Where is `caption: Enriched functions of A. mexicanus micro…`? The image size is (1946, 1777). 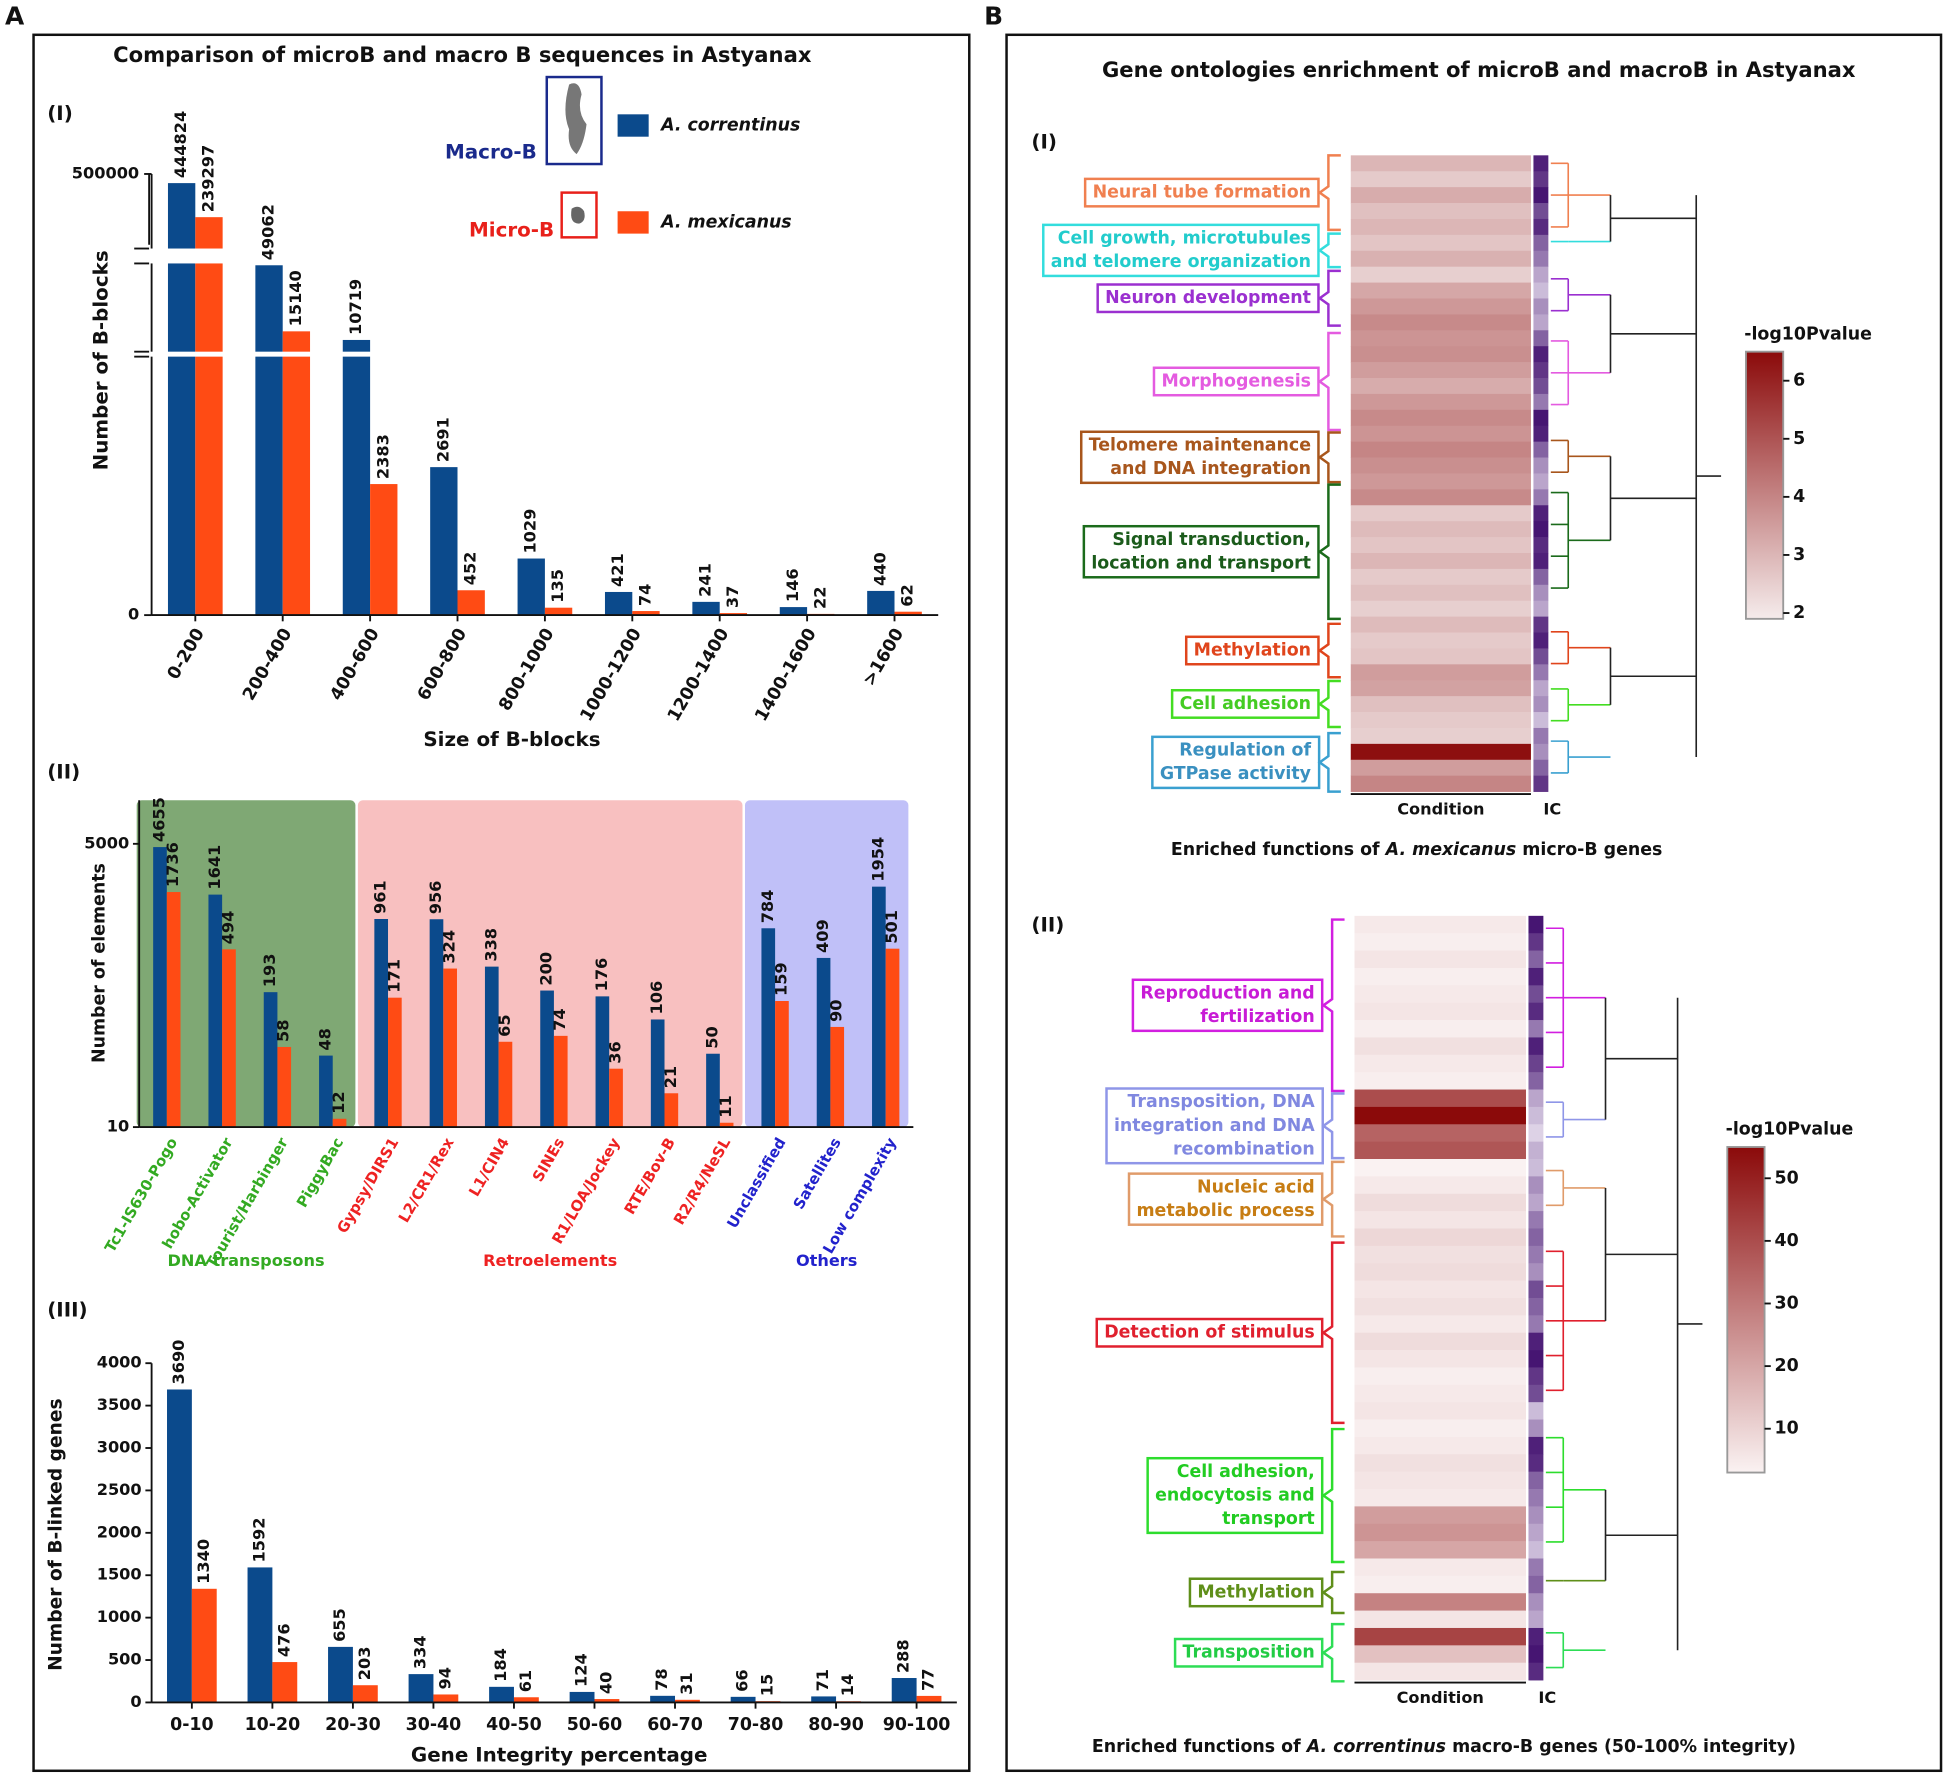 caption: Enriched functions of A. mexicanus micro… is located at coordinates (1417, 850).